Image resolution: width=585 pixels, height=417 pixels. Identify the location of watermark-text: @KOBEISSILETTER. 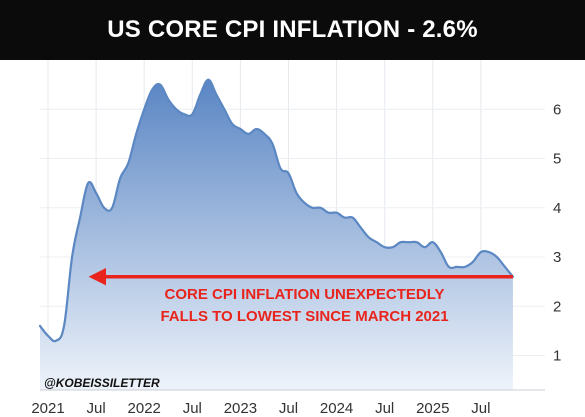
(102, 383).